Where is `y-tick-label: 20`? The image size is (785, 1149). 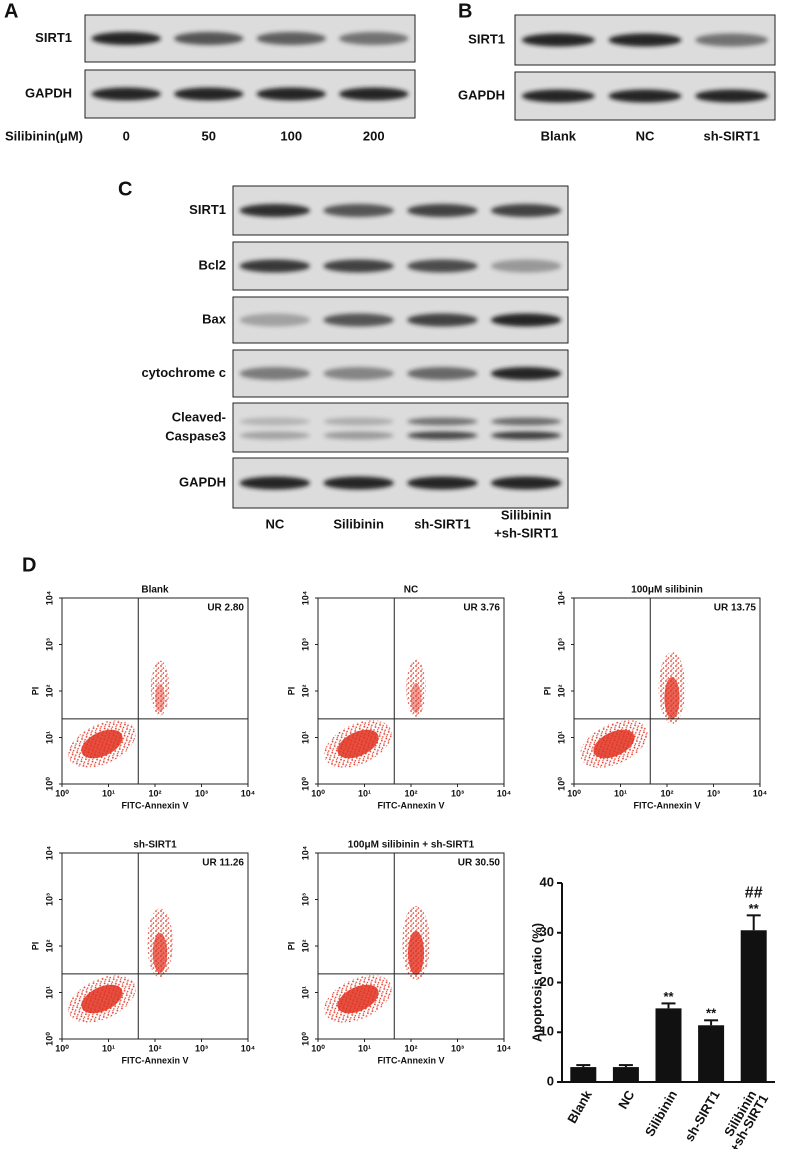 y-tick-label: 20 is located at coordinates (547, 981).